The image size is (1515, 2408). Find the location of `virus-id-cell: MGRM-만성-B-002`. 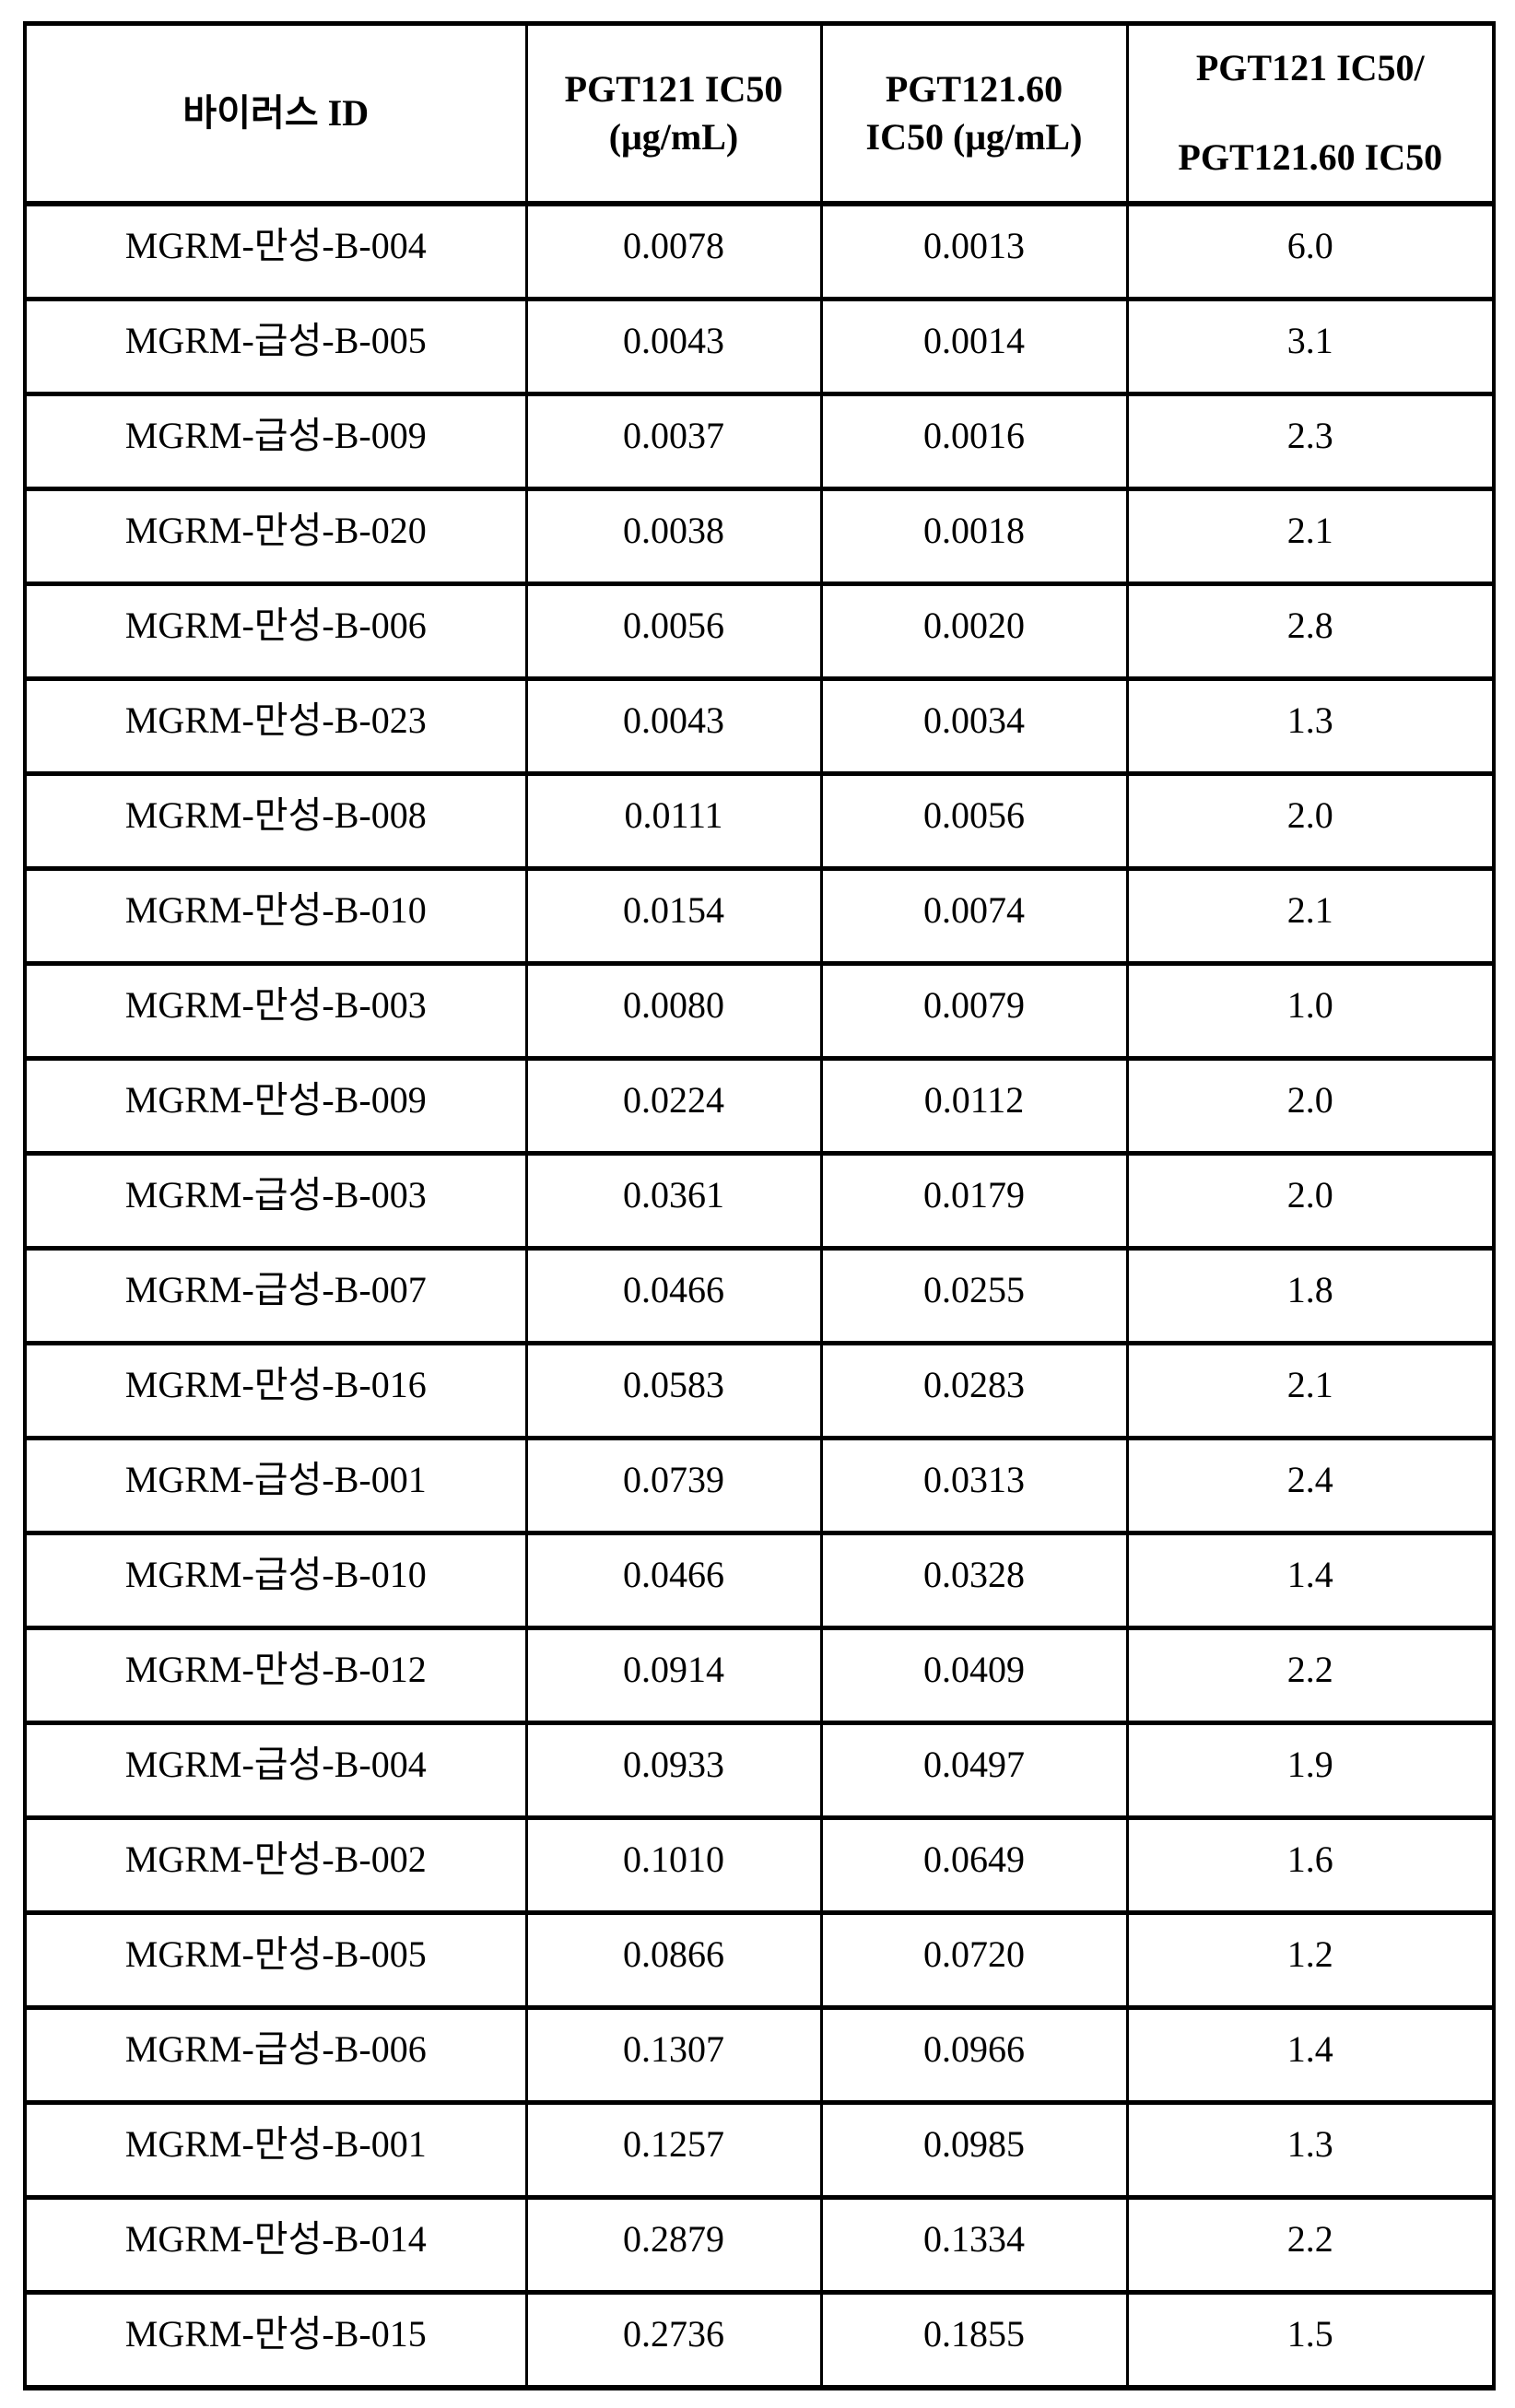

virus-id-cell: MGRM-만성-B-002 is located at coordinates (275, 1865).